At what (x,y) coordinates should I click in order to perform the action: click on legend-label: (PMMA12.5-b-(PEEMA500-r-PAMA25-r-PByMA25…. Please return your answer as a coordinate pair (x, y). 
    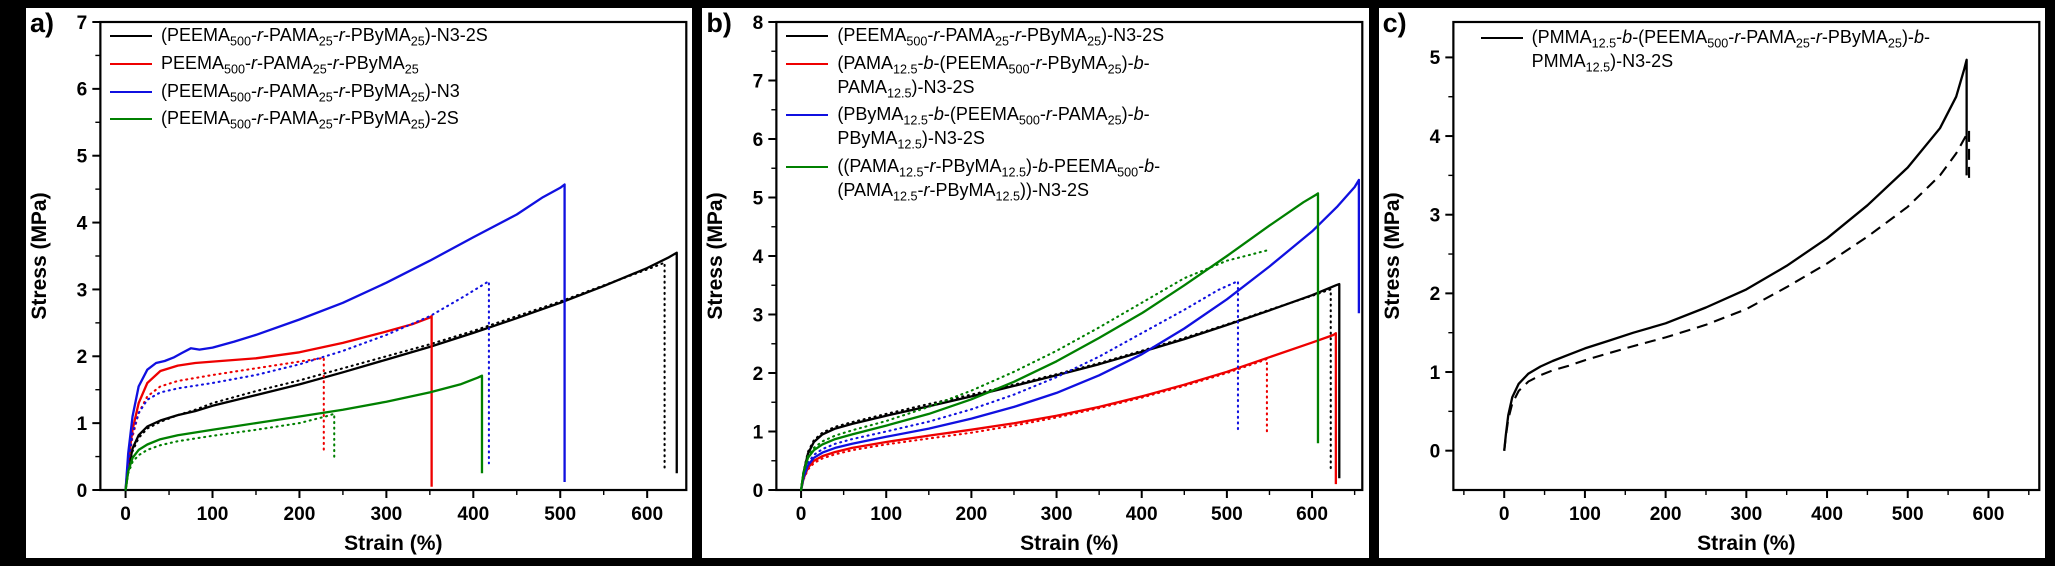
    Looking at the image, I should click on (1730, 51).